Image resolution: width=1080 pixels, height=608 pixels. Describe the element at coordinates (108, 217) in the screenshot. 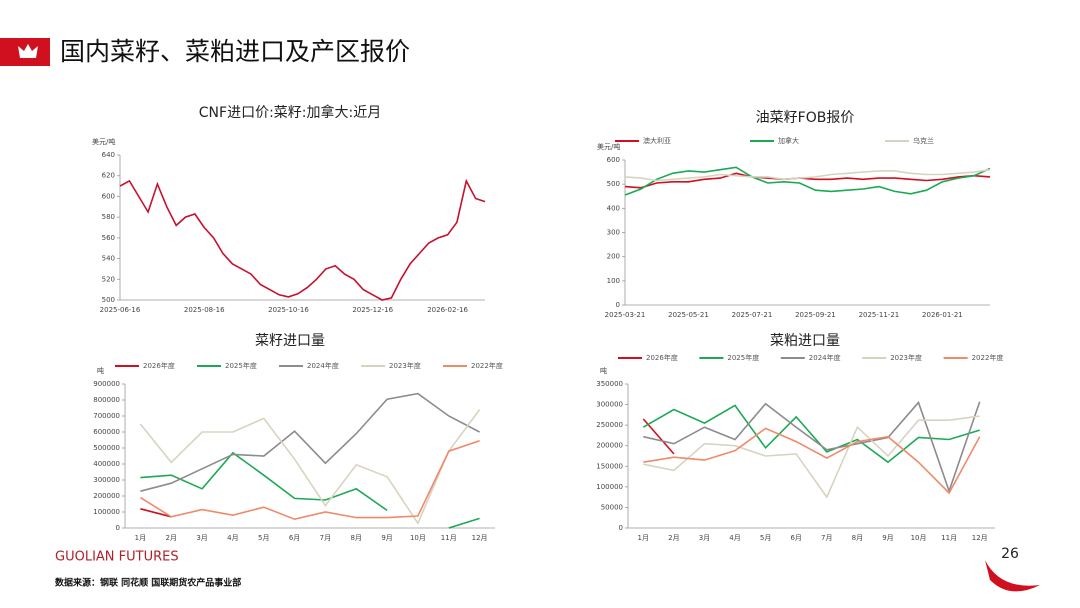

I see `y-tick-label: 580` at that location.